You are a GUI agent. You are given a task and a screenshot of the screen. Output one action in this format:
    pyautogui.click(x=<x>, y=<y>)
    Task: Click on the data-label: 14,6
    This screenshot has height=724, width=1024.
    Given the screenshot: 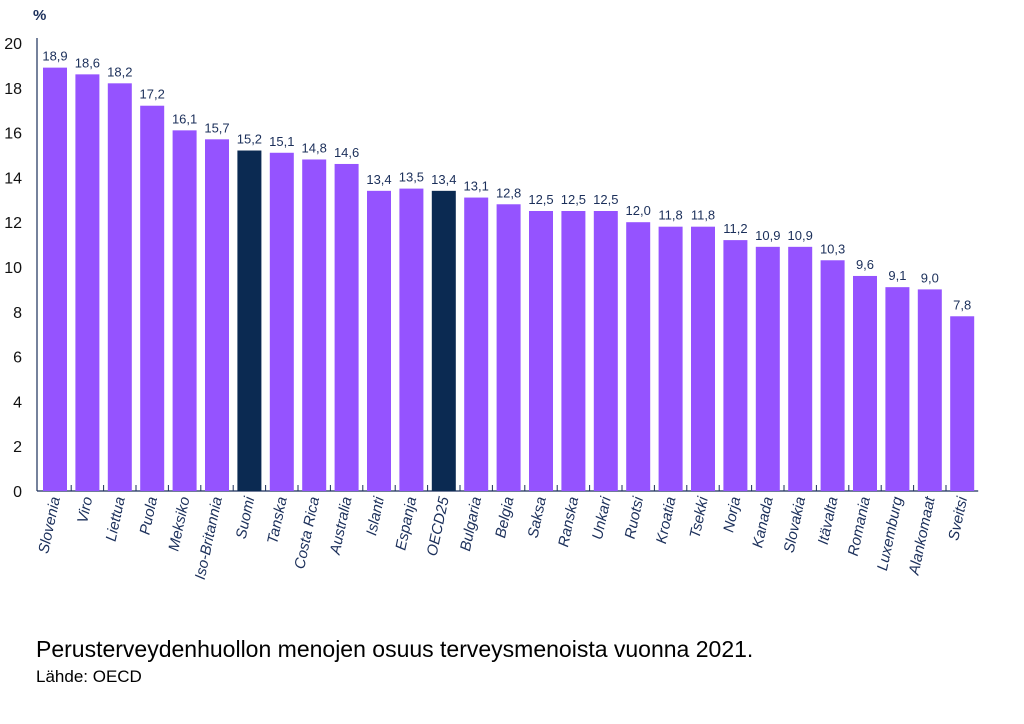 What is the action you would take?
    pyautogui.click(x=346, y=152)
    